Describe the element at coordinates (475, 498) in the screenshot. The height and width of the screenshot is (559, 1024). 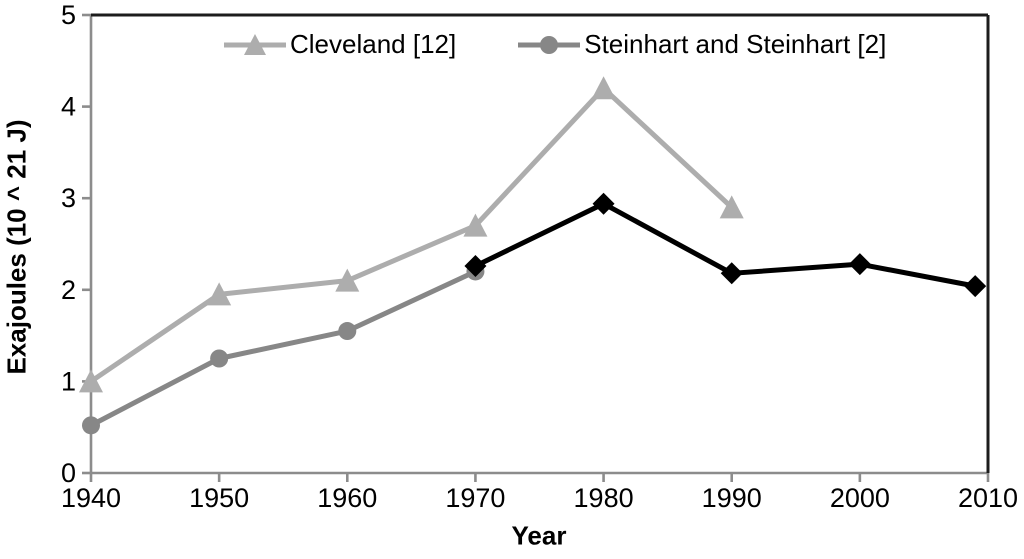
I see `x-tick-label: 1970` at that location.